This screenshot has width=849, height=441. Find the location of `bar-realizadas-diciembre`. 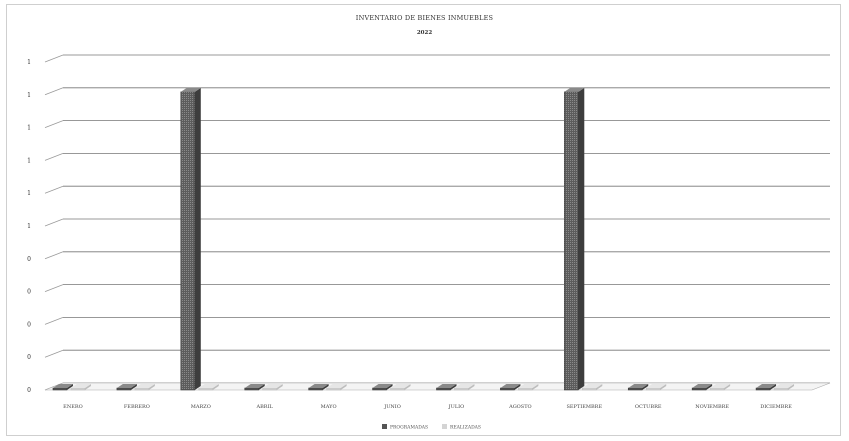

bar-realizadas-diciembre is located at coordinates (784, 387).